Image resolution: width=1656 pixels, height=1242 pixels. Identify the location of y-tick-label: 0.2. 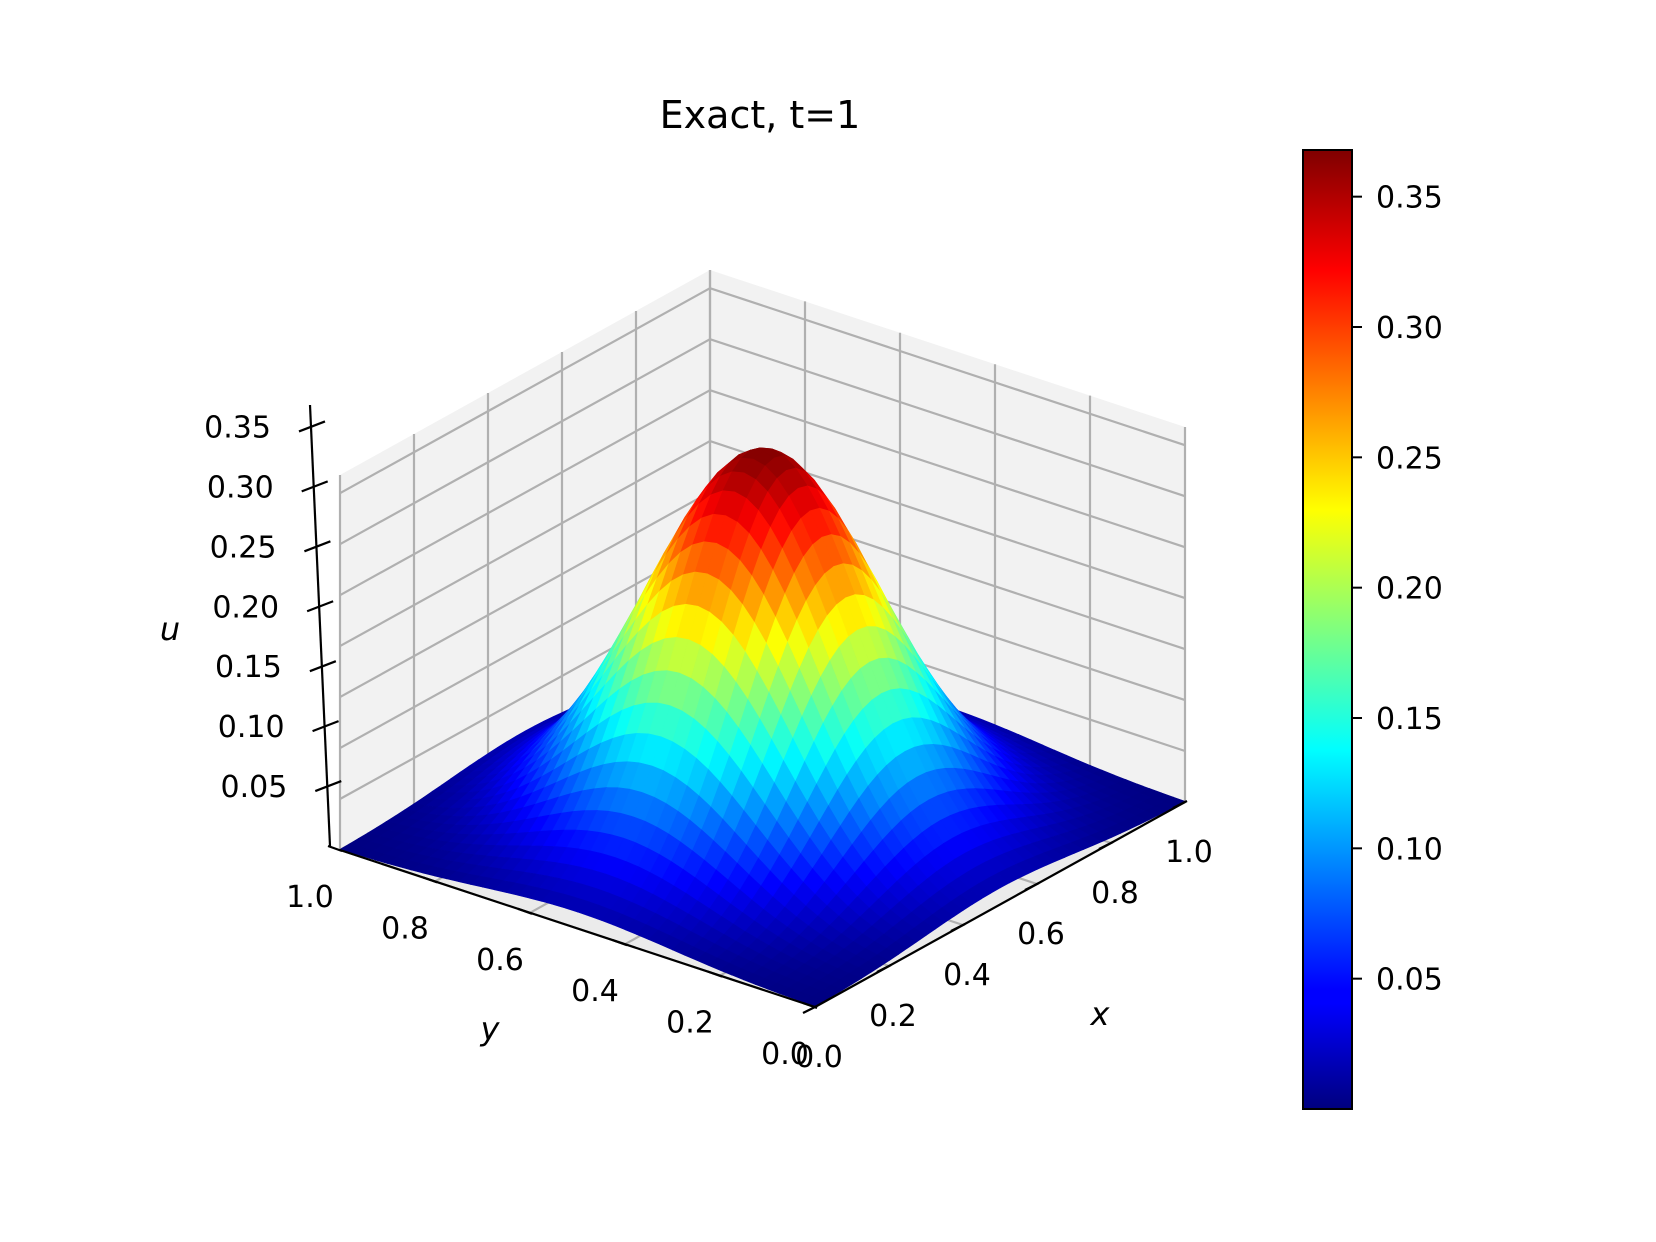
(690, 1023).